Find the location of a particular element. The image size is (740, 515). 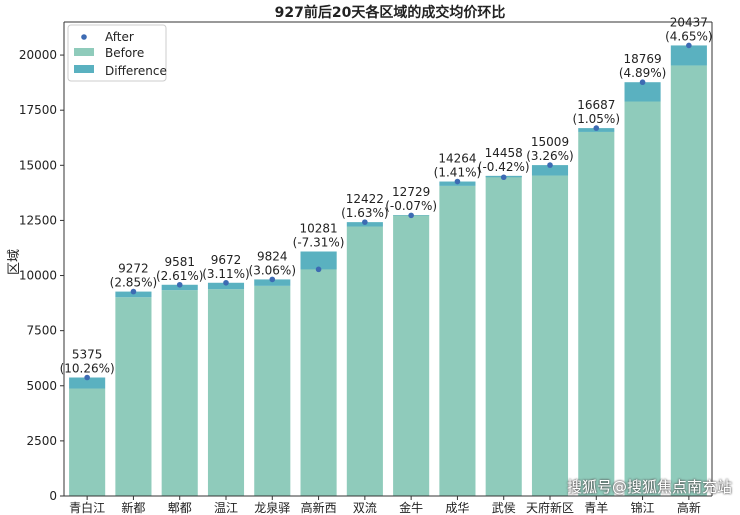

value-label: 12729 is located at coordinates (411, 192).